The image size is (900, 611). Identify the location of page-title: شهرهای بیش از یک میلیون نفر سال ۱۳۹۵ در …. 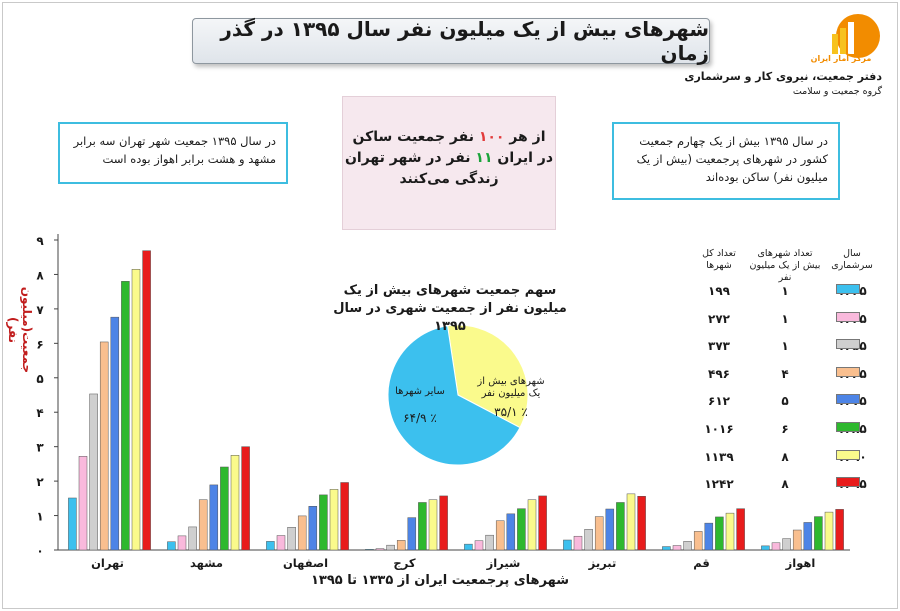
(451, 41).